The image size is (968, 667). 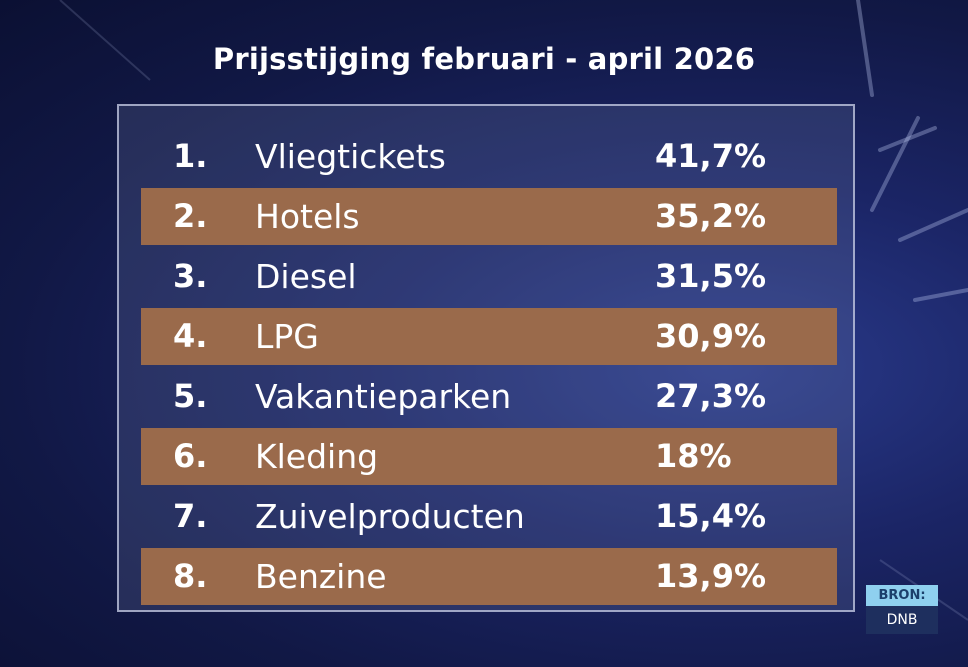 What do you see at coordinates (484, 59) in the screenshot?
I see `chart-title: Prijsstijging februari - april 2026` at bounding box center [484, 59].